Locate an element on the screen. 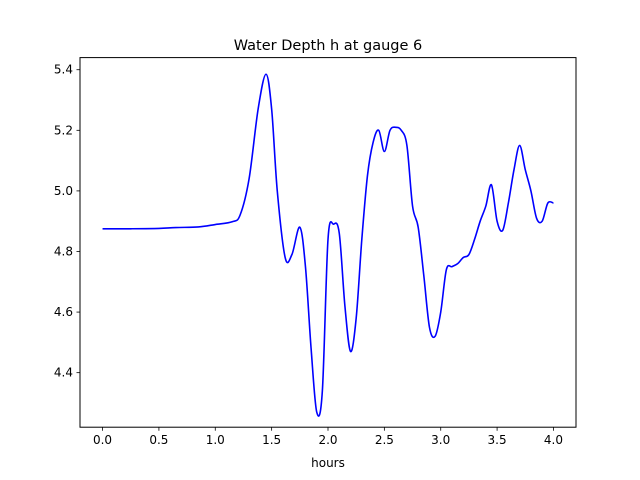  y-tick-label: 4.8 is located at coordinates (63, 251).